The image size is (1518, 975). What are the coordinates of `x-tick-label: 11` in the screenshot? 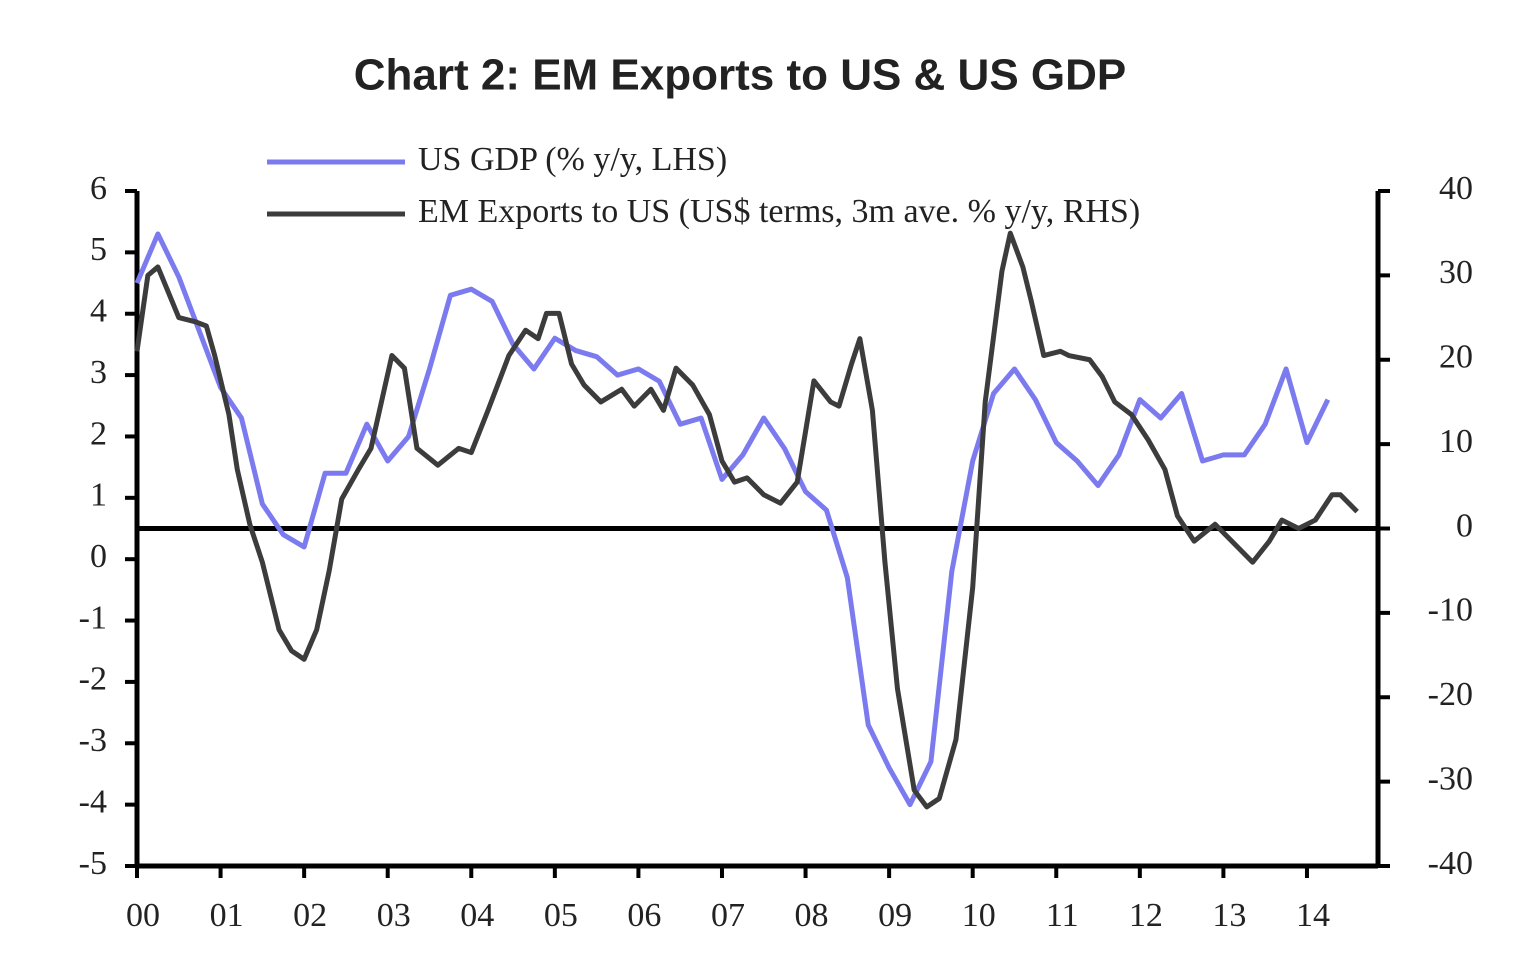 It's located at (1062, 915).